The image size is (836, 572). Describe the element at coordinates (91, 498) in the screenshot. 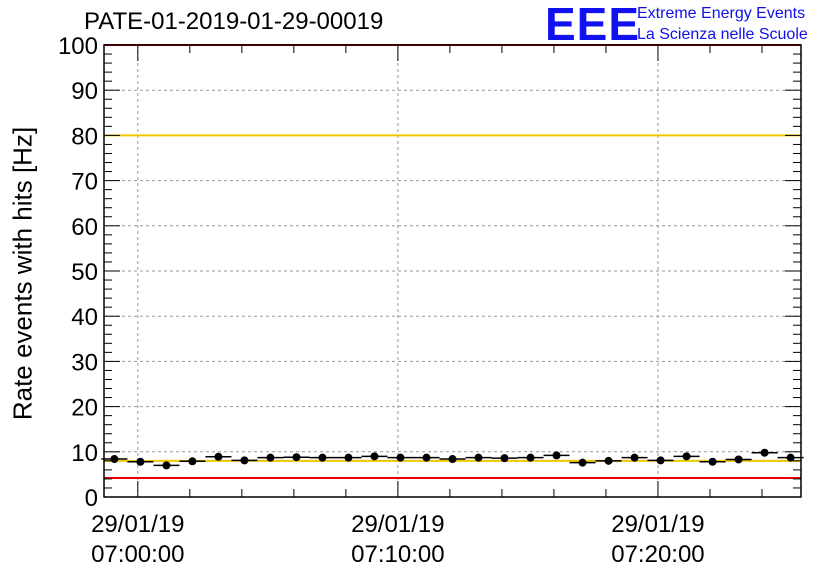

I see `y-tick-label: 0` at that location.